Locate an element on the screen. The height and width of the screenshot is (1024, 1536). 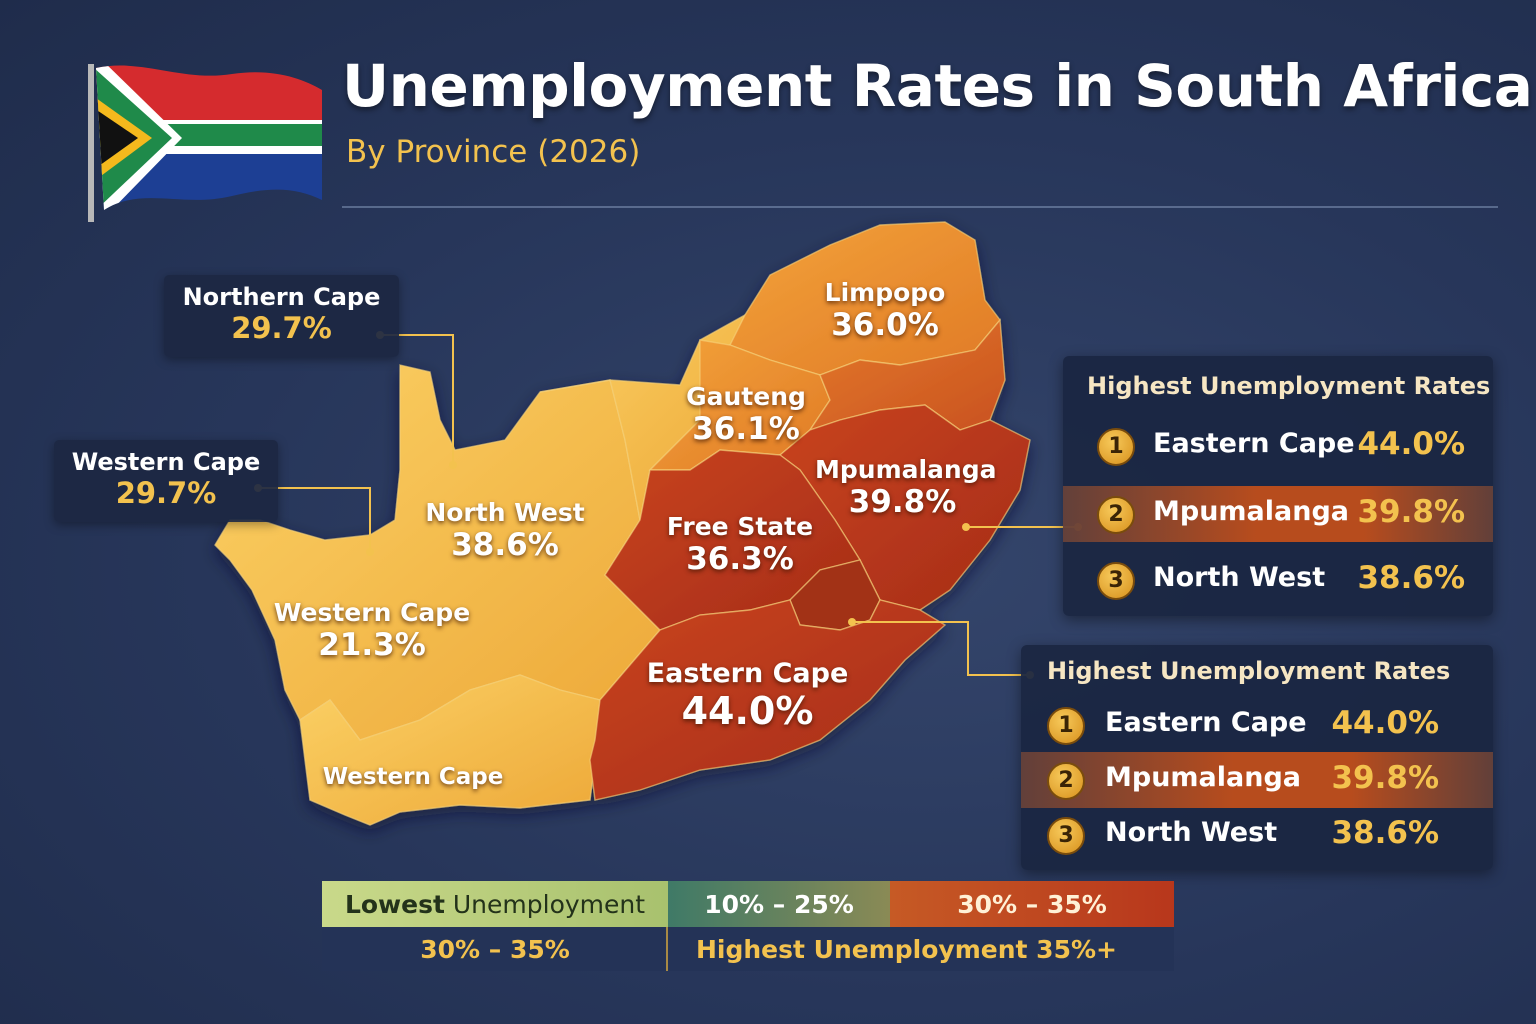
legend-range-a: 10% – 25% is located at coordinates (779, 904).